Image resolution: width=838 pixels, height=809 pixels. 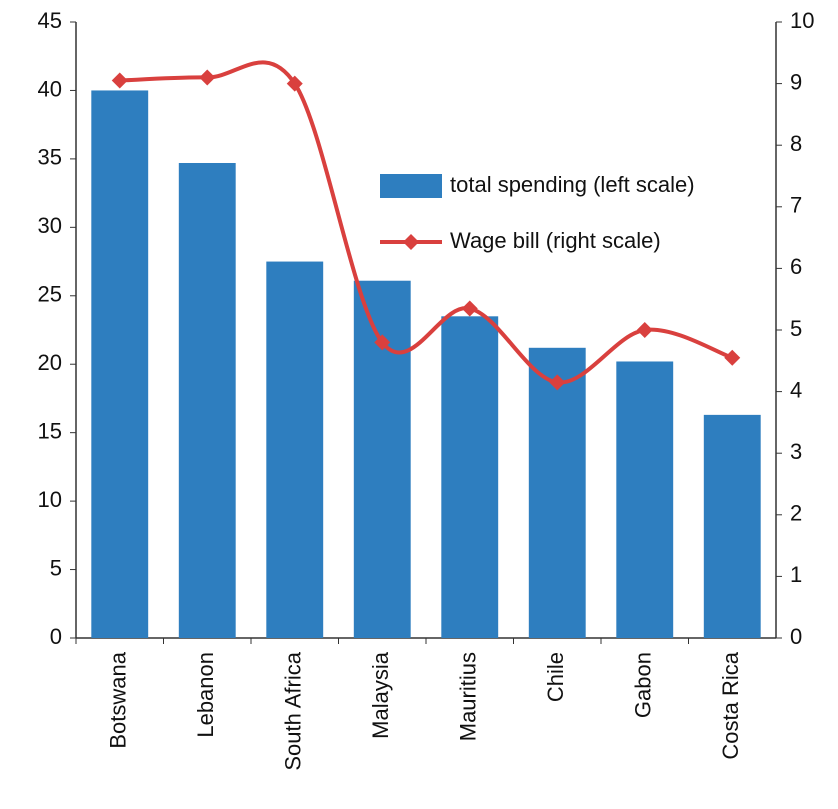 What do you see at coordinates (50, 294) in the screenshot?
I see `y-tick-label: 25` at bounding box center [50, 294].